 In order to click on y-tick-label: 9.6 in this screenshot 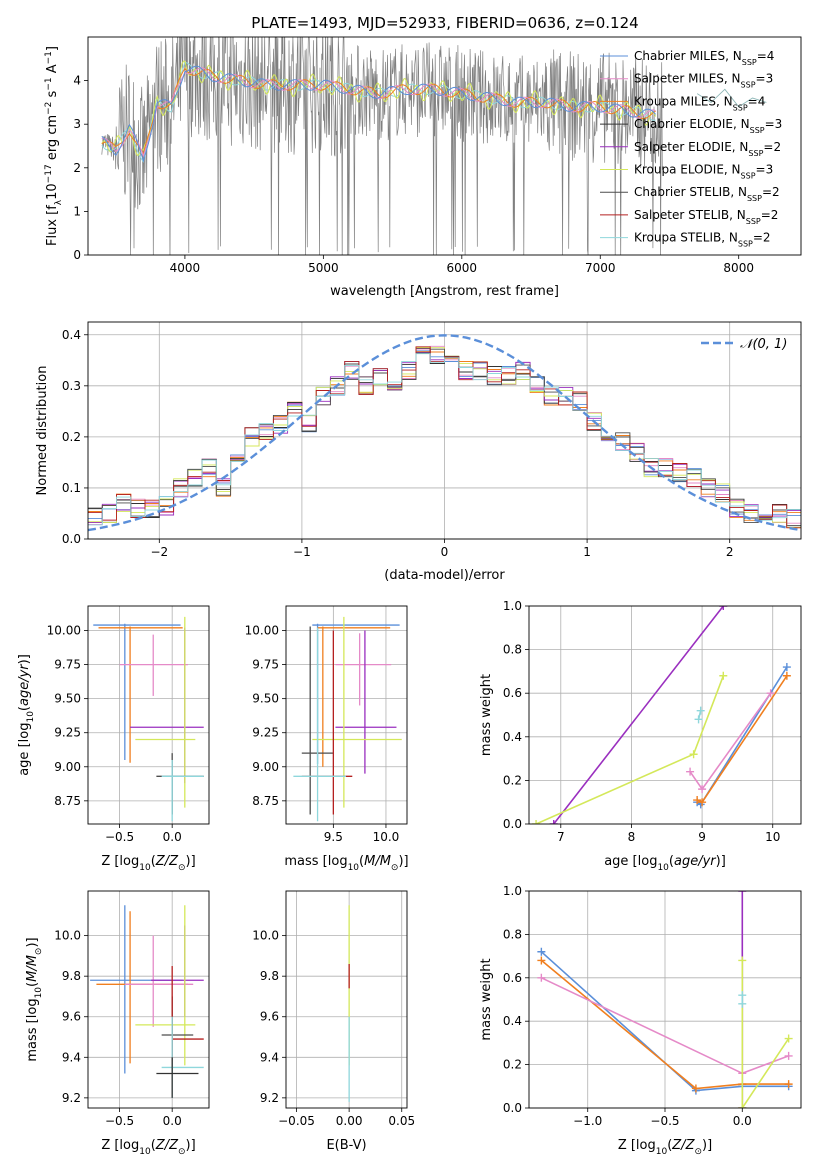, I will do `click(269, 1017)`.